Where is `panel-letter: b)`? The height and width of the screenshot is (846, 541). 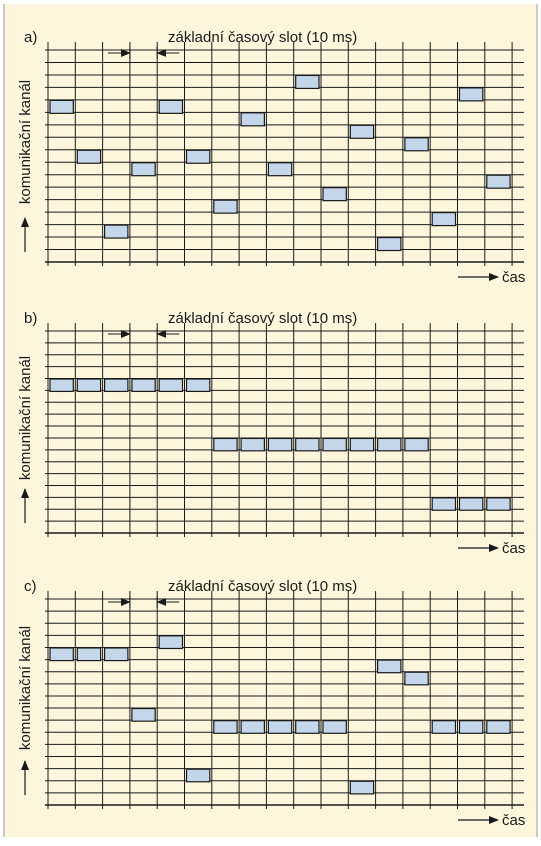
panel-letter: b) is located at coordinates (30, 318).